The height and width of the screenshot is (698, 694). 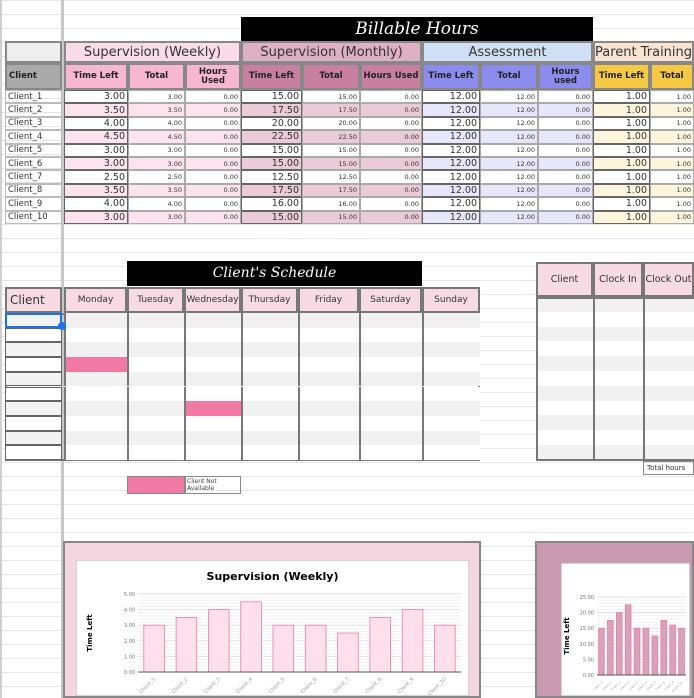 What do you see at coordinates (96, 97) in the screenshot?
I see `value-cell: 3.00` at bounding box center [96, 97].